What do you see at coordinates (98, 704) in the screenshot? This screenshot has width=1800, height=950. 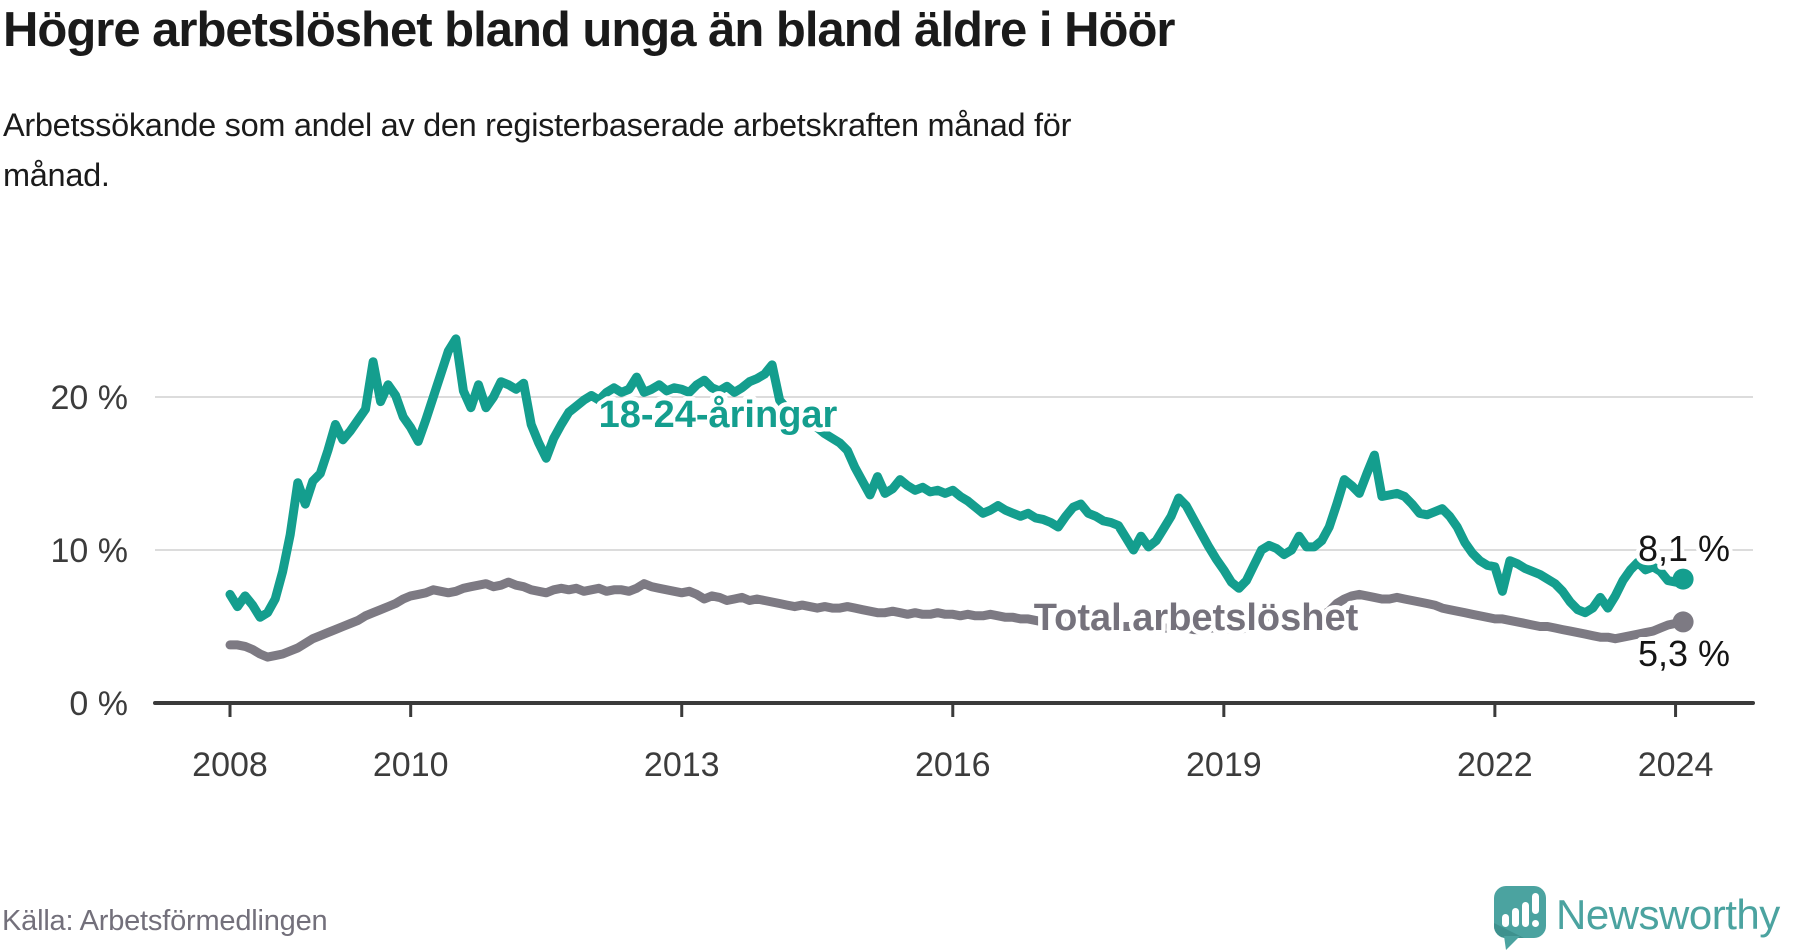 I see `y-tick-label: 0 %` at bounding box center [98, 704].